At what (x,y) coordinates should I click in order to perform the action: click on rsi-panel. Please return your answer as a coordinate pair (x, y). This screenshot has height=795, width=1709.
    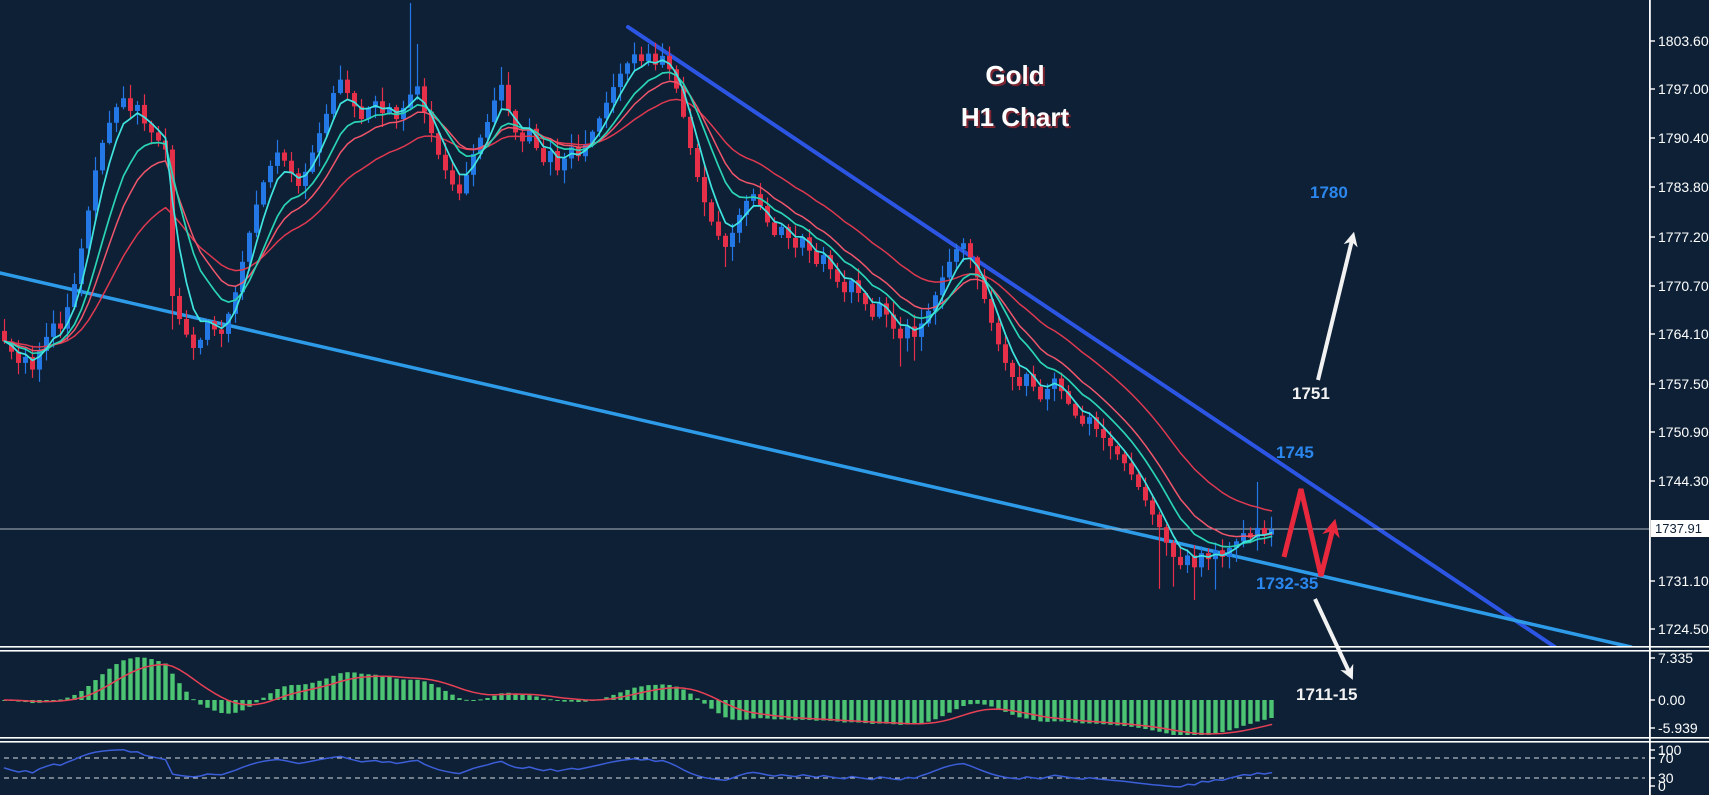
    Looking at the image, I should click on (824, 768).